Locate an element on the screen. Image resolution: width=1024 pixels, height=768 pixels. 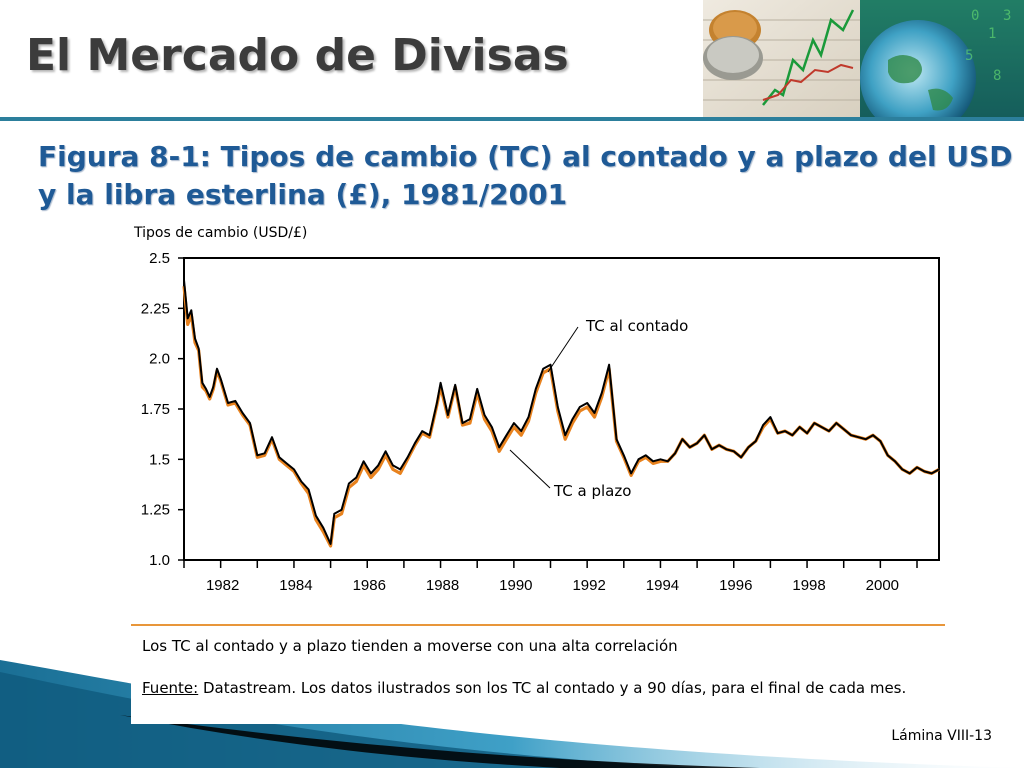
annotation-leader-spot is located at coordinates (563, 349).